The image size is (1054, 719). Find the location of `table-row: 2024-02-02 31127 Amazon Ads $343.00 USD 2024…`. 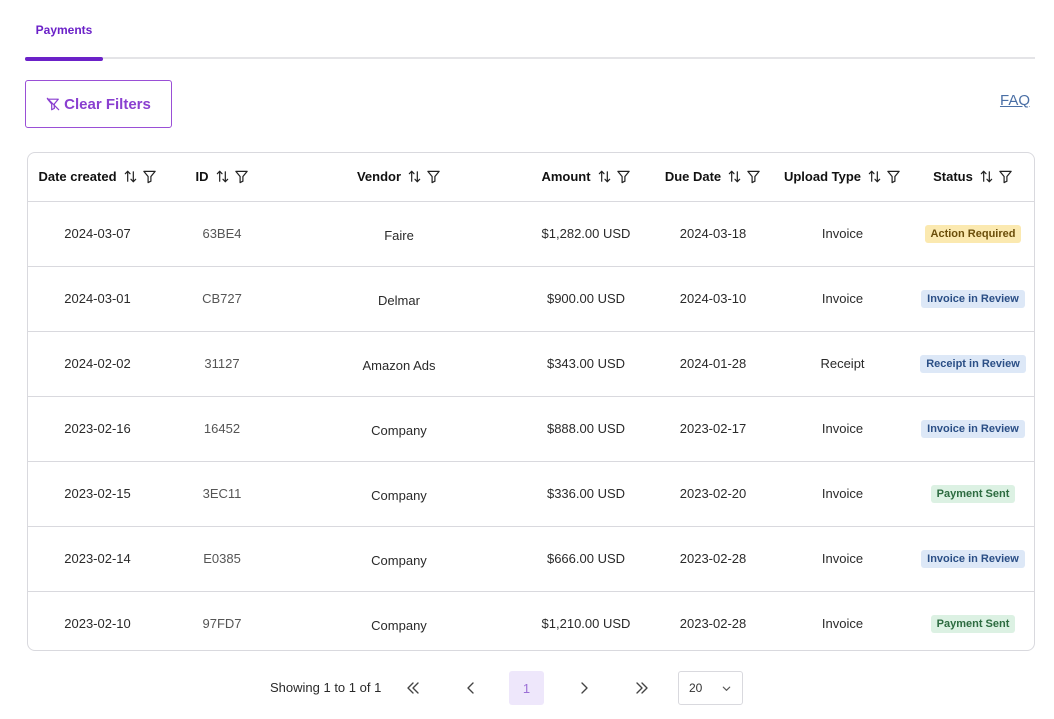

table-row: 2024-02-02 31127 Amazon Ads $343.00 USD 2024… is located at coordinates (531, 363).